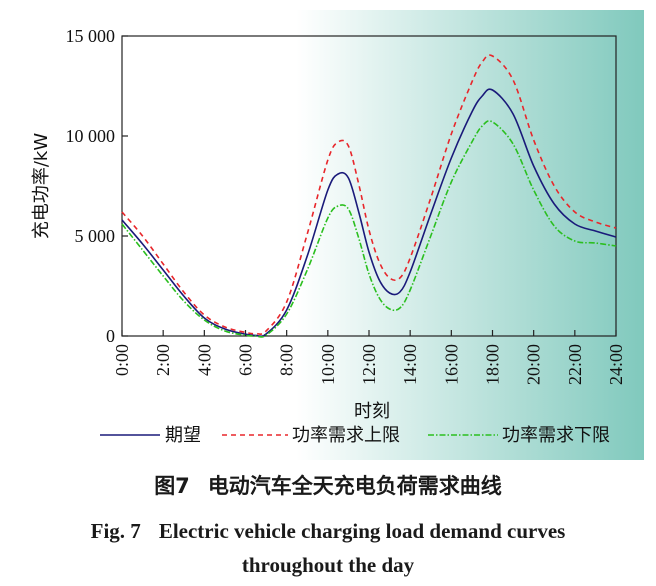 This screenshot has height=586, width=656. I want to click on legend-label-expected: 期望, so click(183, 435).